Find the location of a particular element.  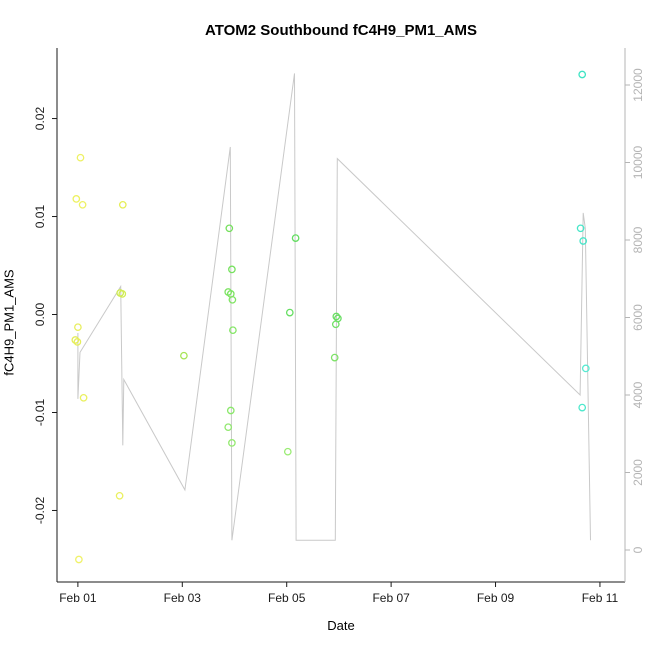

right-tick-label: 6000 is located at coordinates (638, 317).